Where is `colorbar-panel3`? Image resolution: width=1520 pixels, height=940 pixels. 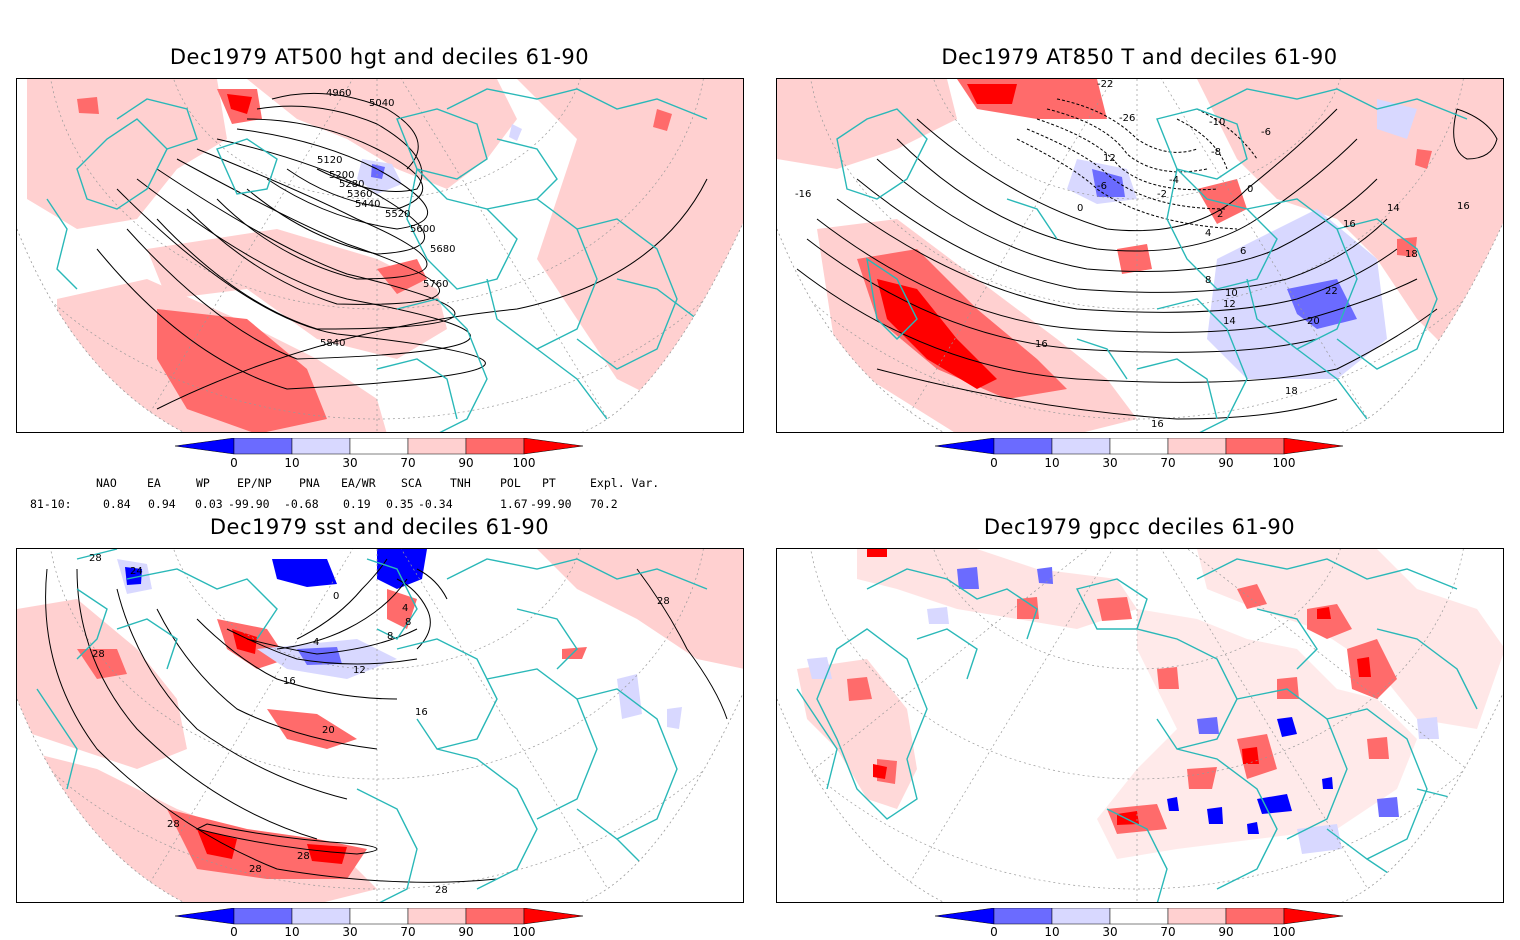
colorbar-panel3 is located at coordinates (379, 916).